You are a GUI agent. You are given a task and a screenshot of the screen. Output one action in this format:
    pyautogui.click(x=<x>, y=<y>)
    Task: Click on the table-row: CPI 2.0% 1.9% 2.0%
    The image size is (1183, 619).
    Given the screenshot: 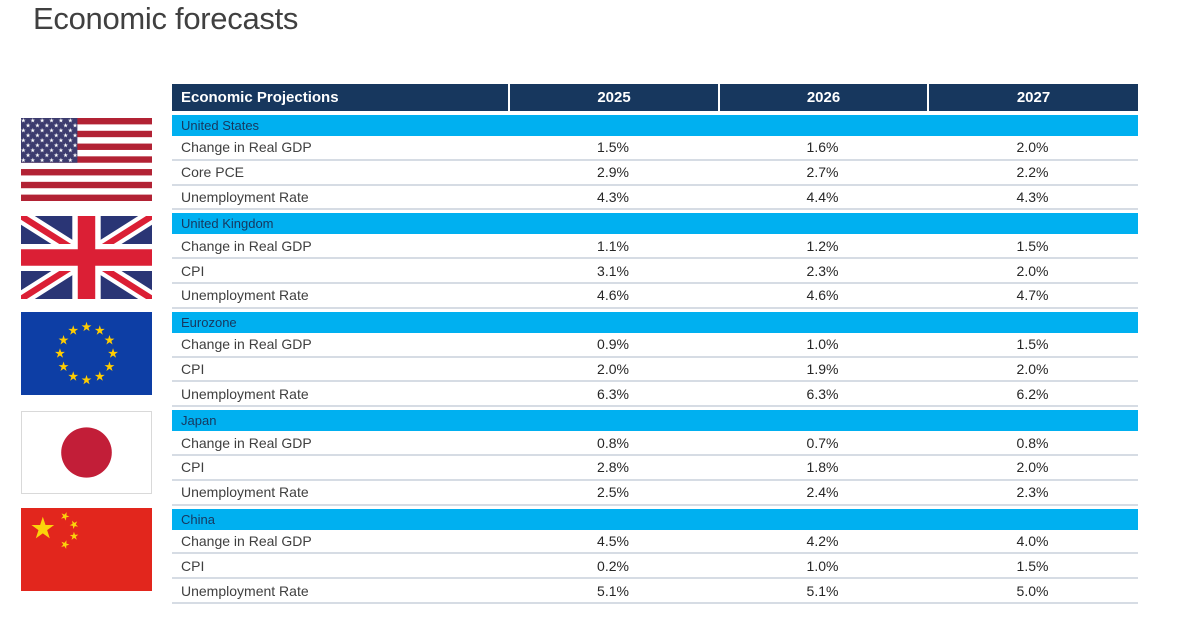 What is the action you would take?
    pyautogui.click(x=655, y=370)
    